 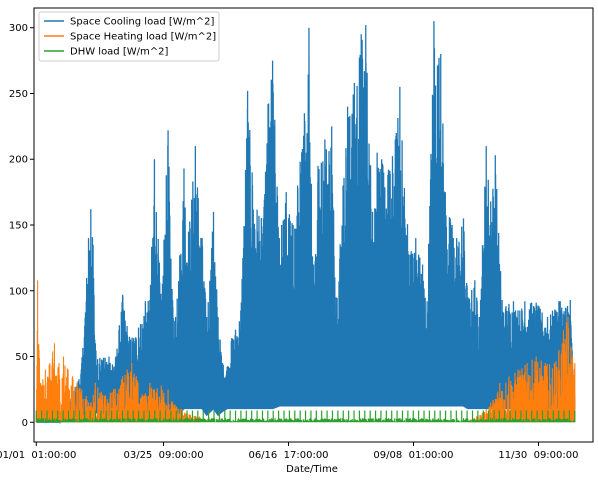 What do you see at coordinates (143, 37) in the screenshot?
I see `legend-label: Space Heating load [W/m^2]` at bounding box center [143, 37].